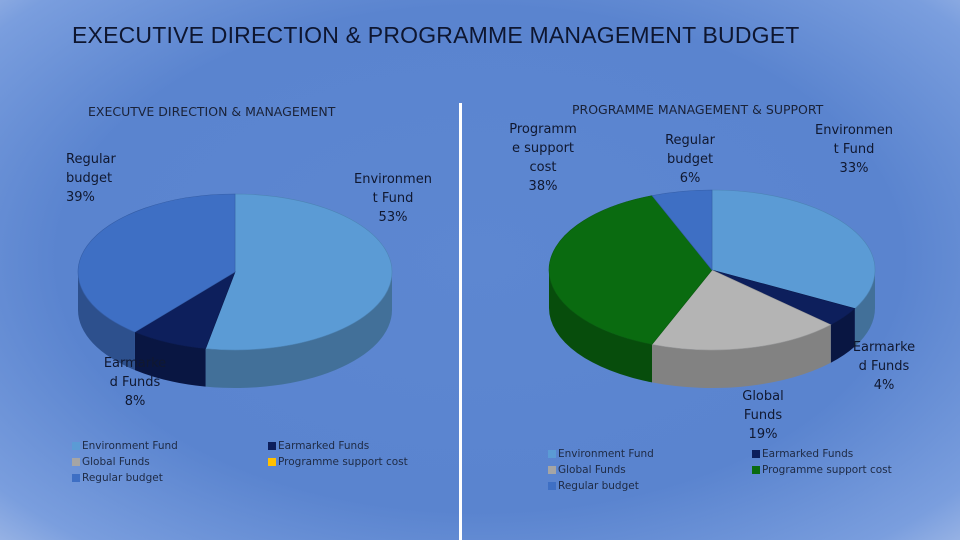 Image resolution: width=960 pixels, height=540 pixels. I want to click on legend-item-programme-support-cost-2: Programme support cost, so click(822, 470).